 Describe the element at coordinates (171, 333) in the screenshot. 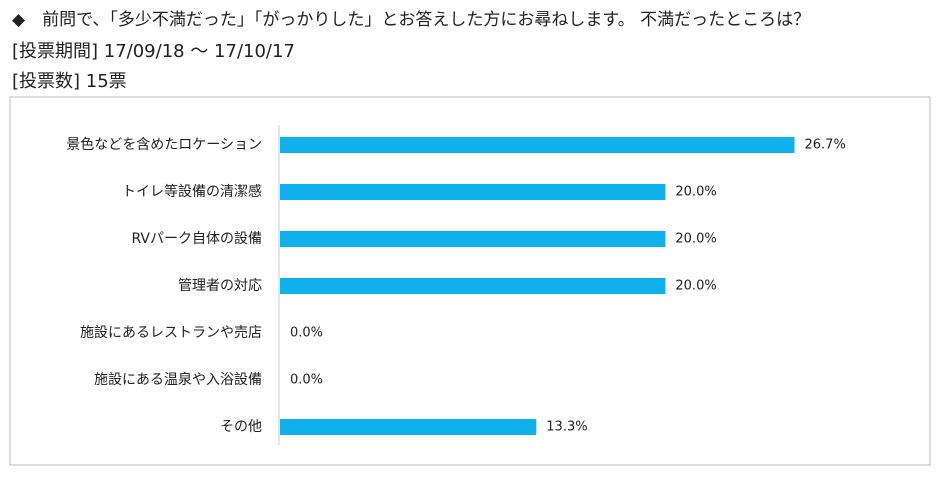

I see `category-label: 施設にあるレストランや売店` at that location.